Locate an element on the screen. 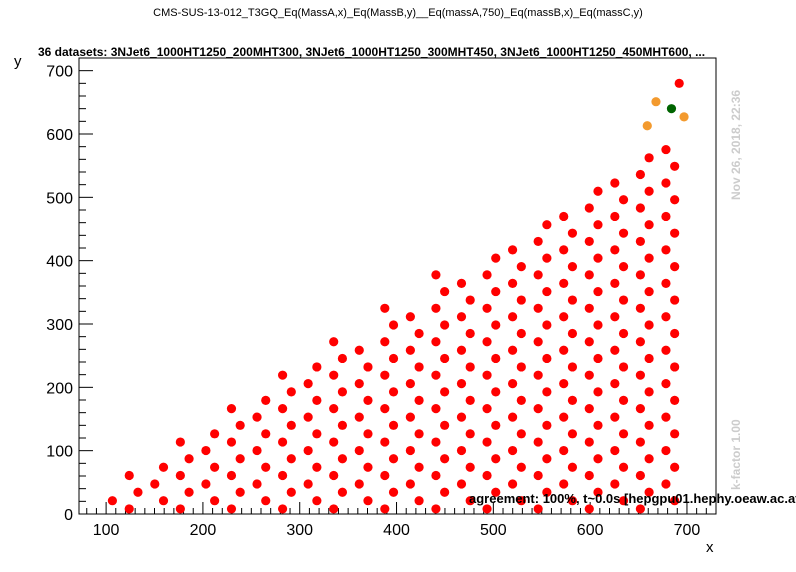 Image resolution: width=796 pixels, height=572 pixels. x-tick-label: 100 is located at coordinates (106, 530).